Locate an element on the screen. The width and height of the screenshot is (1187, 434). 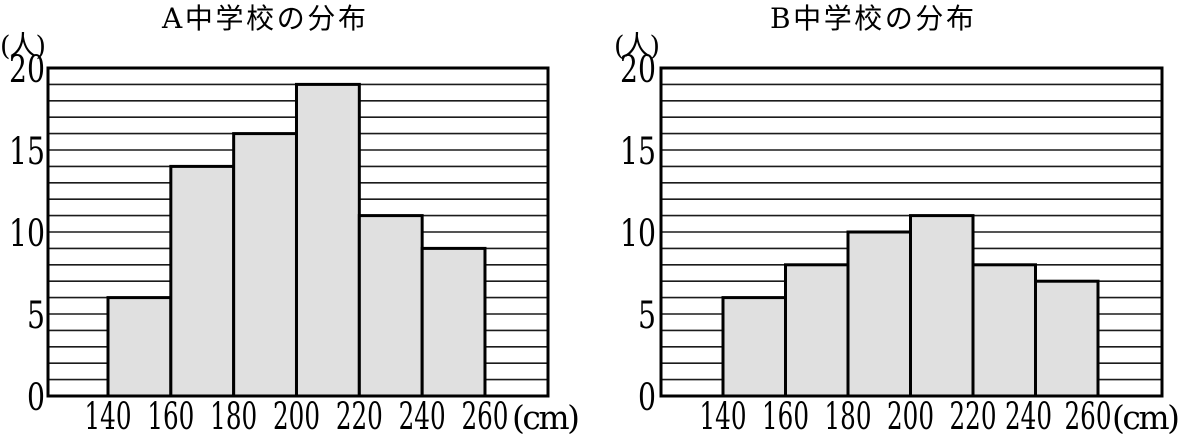
chart-b-x-axis-unit: (cm) is located at coordinates (1146, 416).